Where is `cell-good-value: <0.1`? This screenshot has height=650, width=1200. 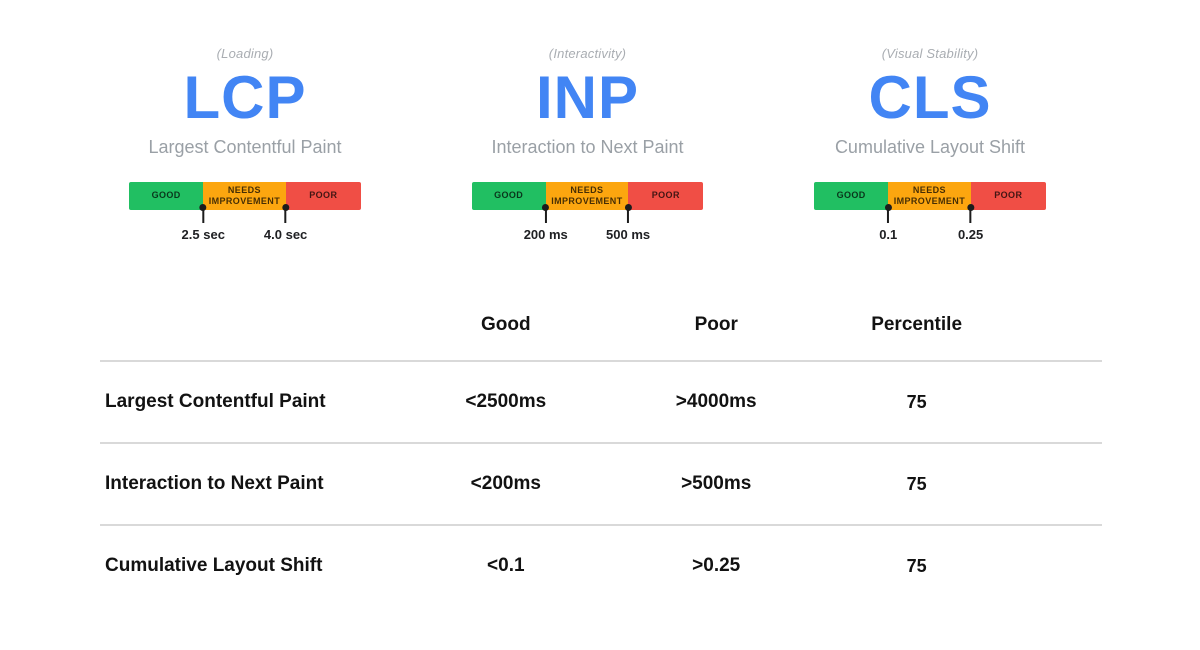
cell-good-value: <0.1 is located at coordinates (506, 565).